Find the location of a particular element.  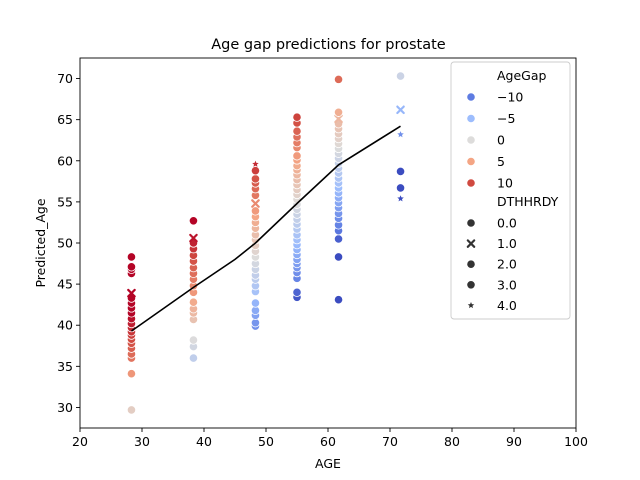

y-tick-label: 50 is located at coordinates (65, 243).